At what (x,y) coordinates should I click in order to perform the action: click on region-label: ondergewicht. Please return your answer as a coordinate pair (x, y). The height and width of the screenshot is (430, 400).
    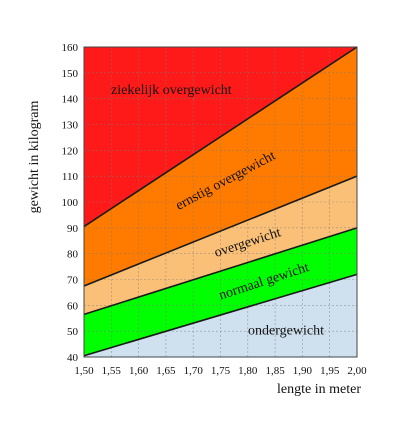
    Looking at the image, I should click on (286, 330).